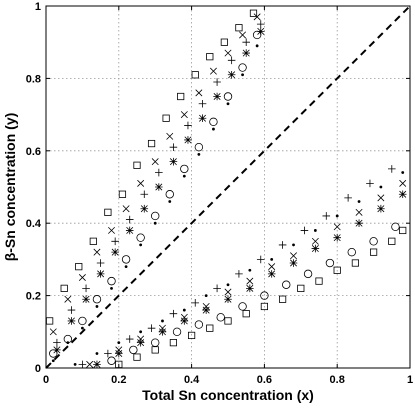 The height and width of the screenshot is (412, 415). What do you see at coordinates (410, 380) in the screenshot?
I see `x-tick-label: 1` at bounding box center [410, 380].